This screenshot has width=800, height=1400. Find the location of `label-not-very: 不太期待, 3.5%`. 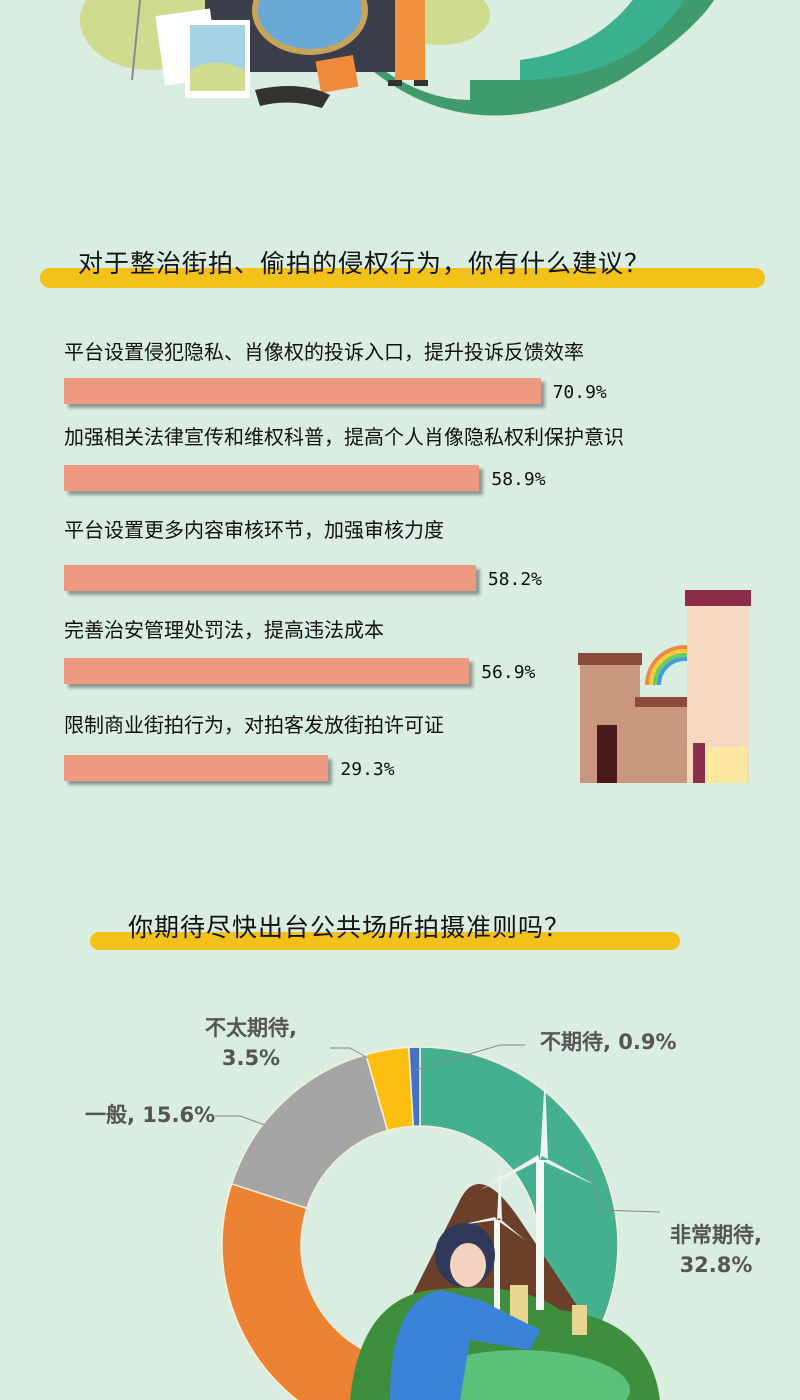

label-not-very: 不太期待, 3.5% is located at coordinates (251, 1043).